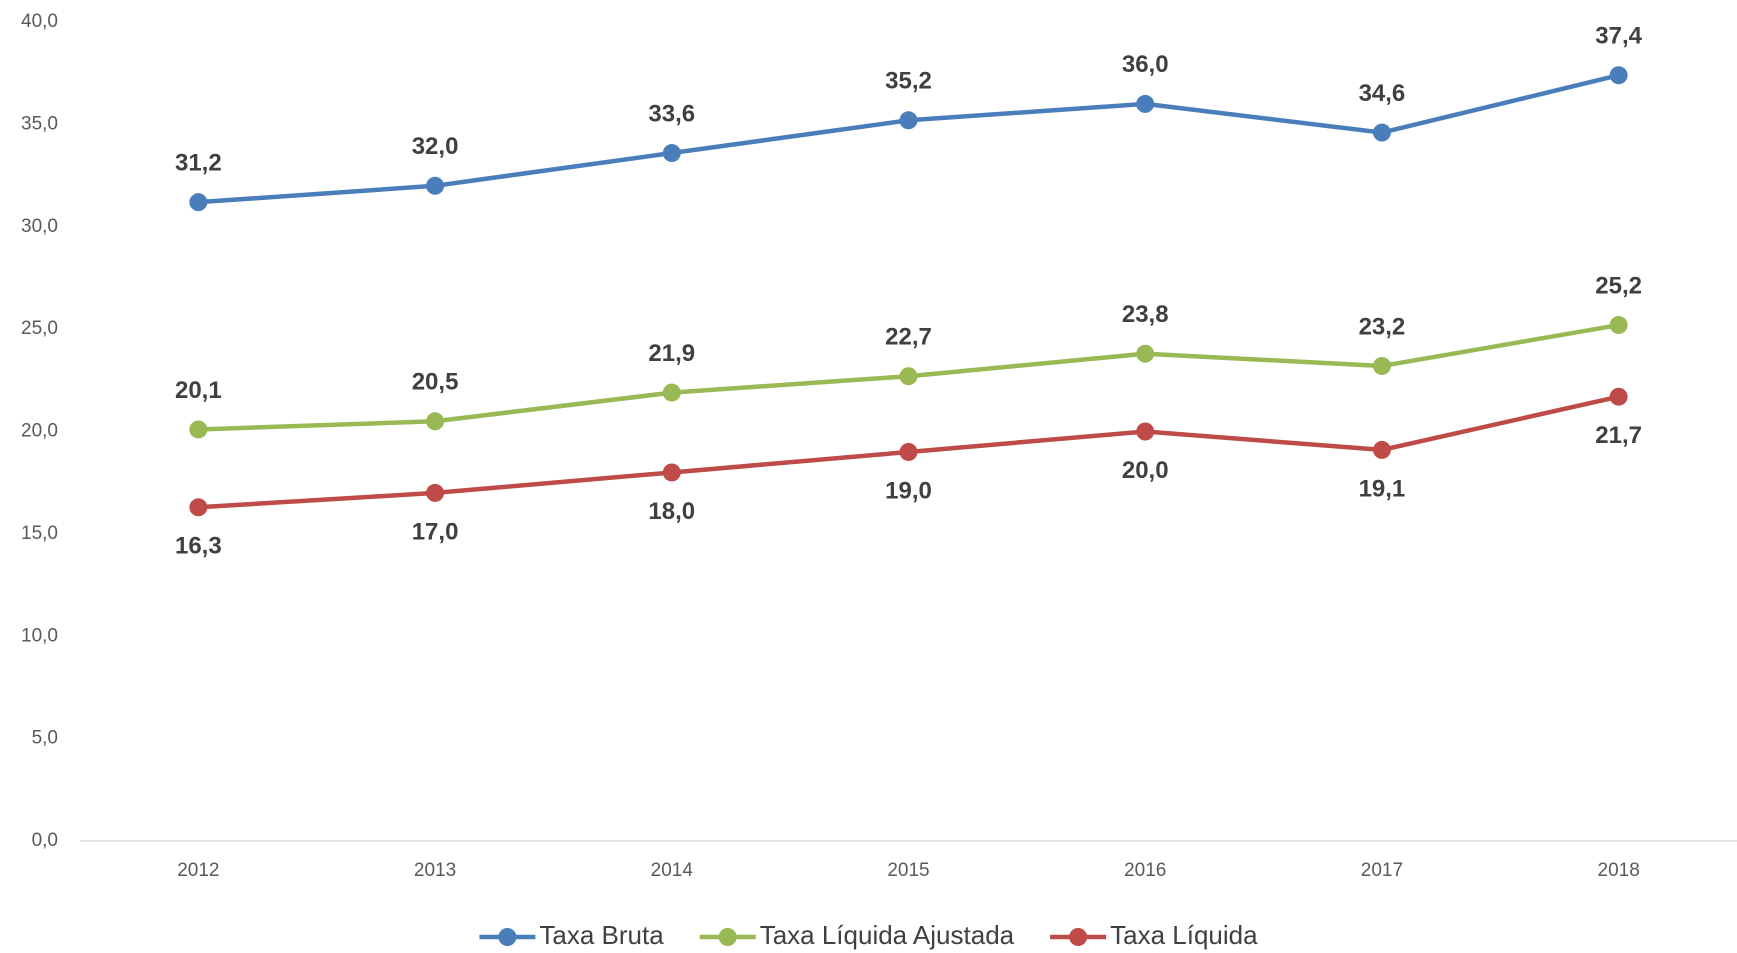 The height and width of the screenshot is (953, 1737). Describe the element at coordinates (39, 21) in the screenshot. I see `y-tick-label: 40,0` at that location.